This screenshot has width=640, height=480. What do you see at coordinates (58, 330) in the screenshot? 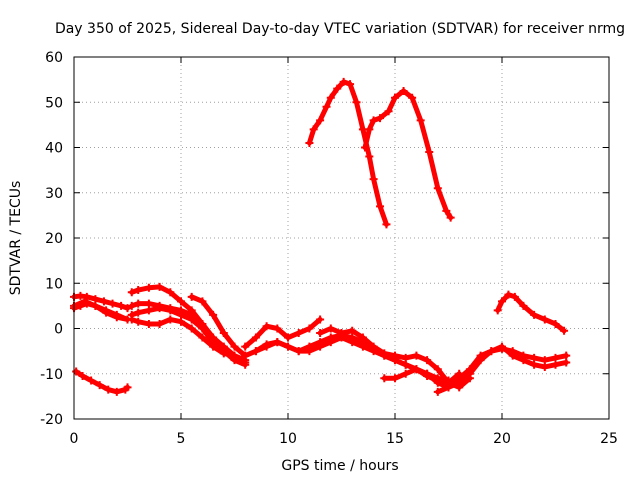
I see `y-tick-label: 0` at bounding box center [58, 330].